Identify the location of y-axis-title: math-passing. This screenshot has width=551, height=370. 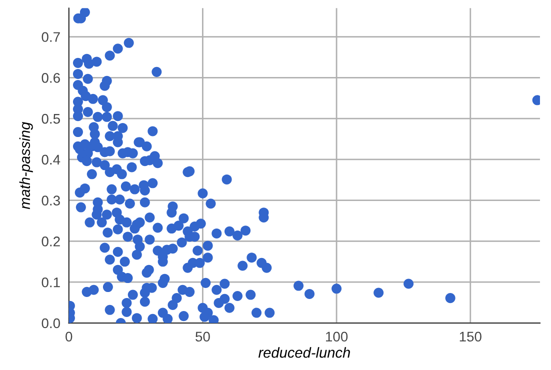
(26, 166).